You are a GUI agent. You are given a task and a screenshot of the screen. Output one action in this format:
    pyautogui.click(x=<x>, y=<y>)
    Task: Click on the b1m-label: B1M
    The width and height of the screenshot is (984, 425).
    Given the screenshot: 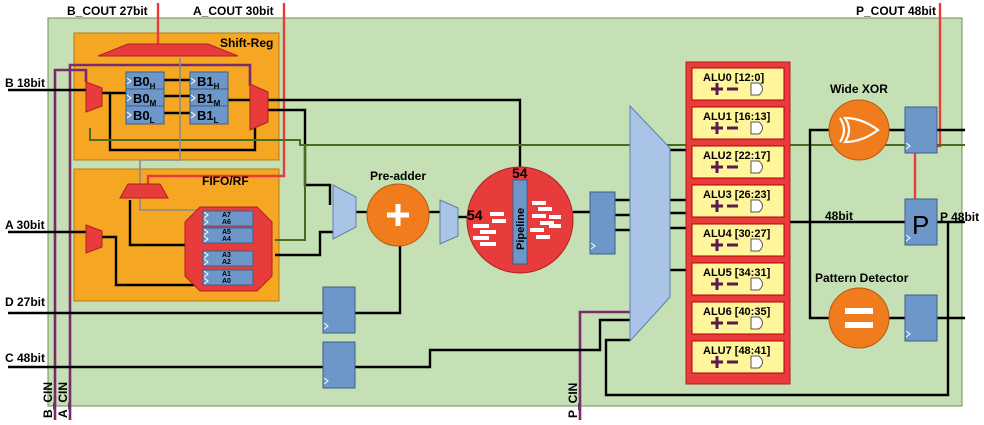 What is the action you would take?
    pyautogui.click(x=209, y=99)
    